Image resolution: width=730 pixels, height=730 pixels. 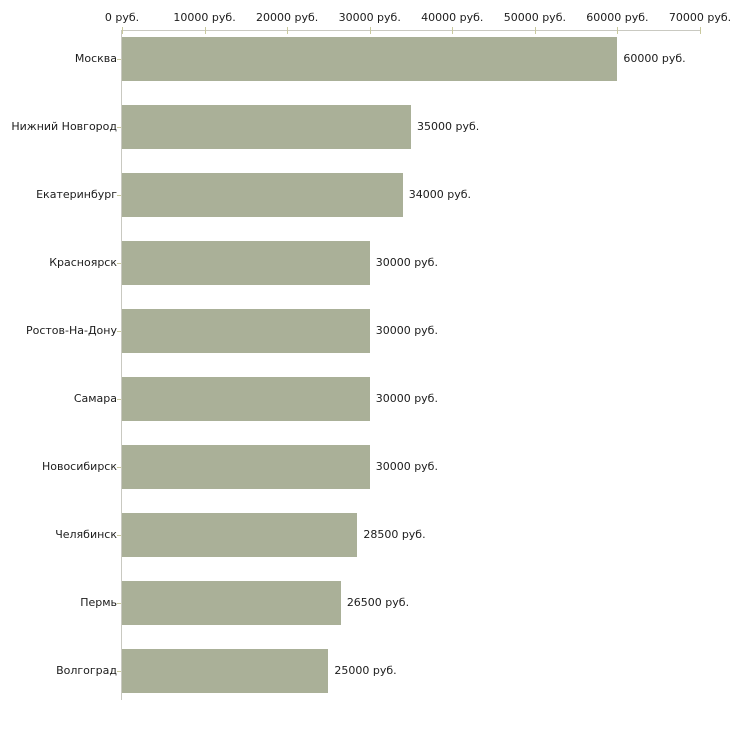 What do you see at coordinates (394, 534) in the screenshot?
I see `value-label: 28500 руб.` at bounding box center [394, 534].